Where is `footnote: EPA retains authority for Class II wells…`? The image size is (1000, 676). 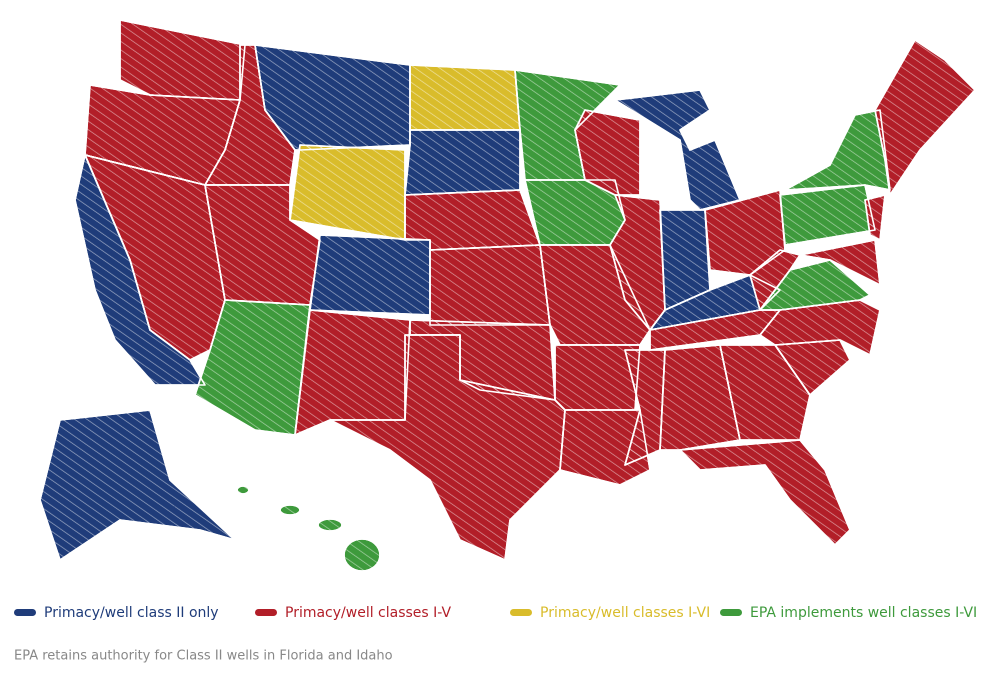 footnote: EPA retains authority for Class II wells… is located at coordinates (203, 656).